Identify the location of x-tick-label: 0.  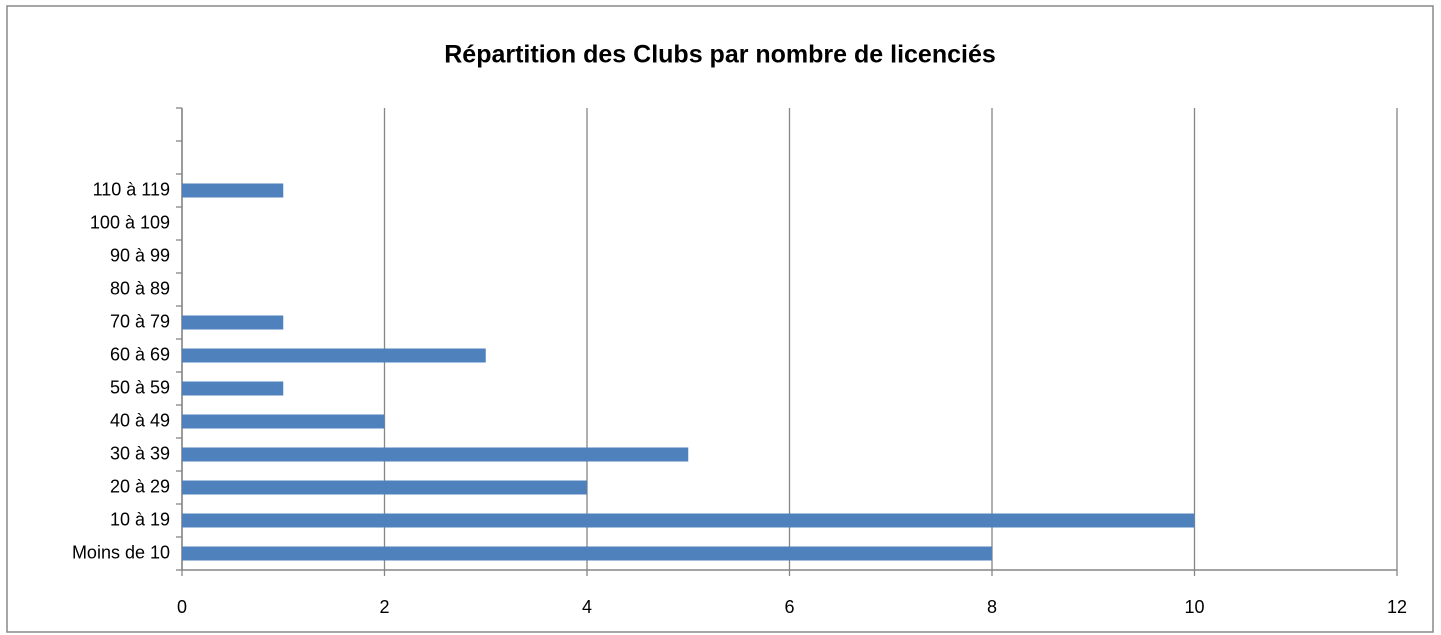
(182, 607).